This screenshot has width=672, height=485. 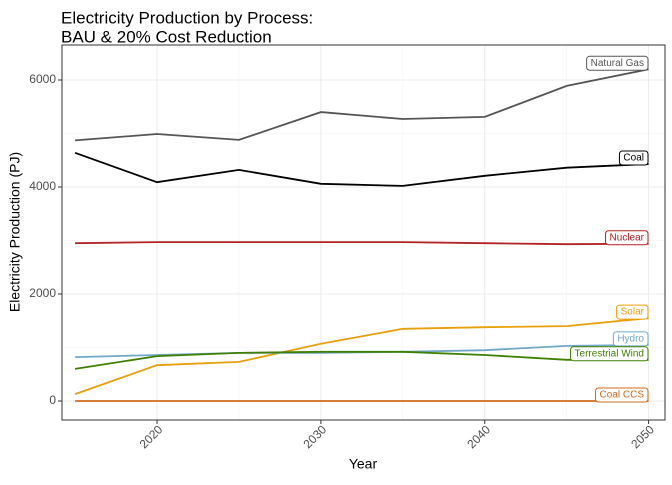 What do you see at coordinates (42, 293) in the screenshot?
I see `y-tick-label: 2000` at bounding box center [42, 293].